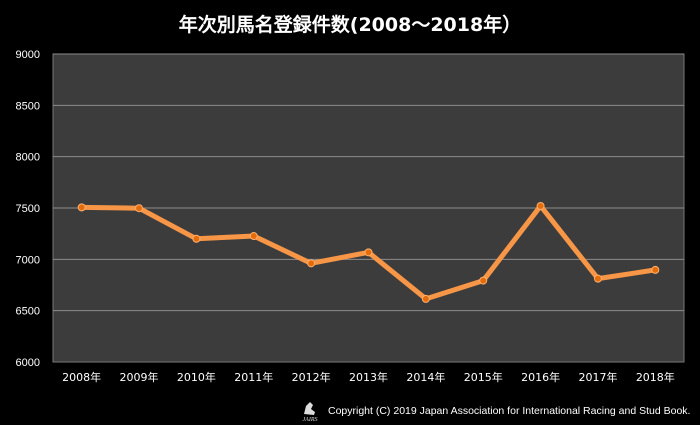  I want to click on chart-title: 年次別馬名登録件数(2008～2018年）, so click(350, 25).